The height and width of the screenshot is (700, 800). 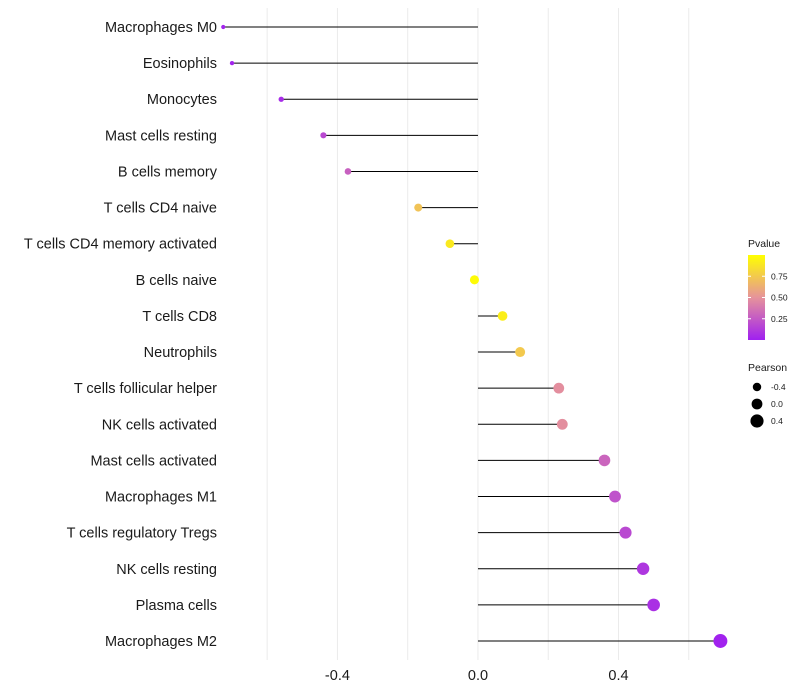 I want to click on category-label: Monocytes, so click(x=182, y=100).